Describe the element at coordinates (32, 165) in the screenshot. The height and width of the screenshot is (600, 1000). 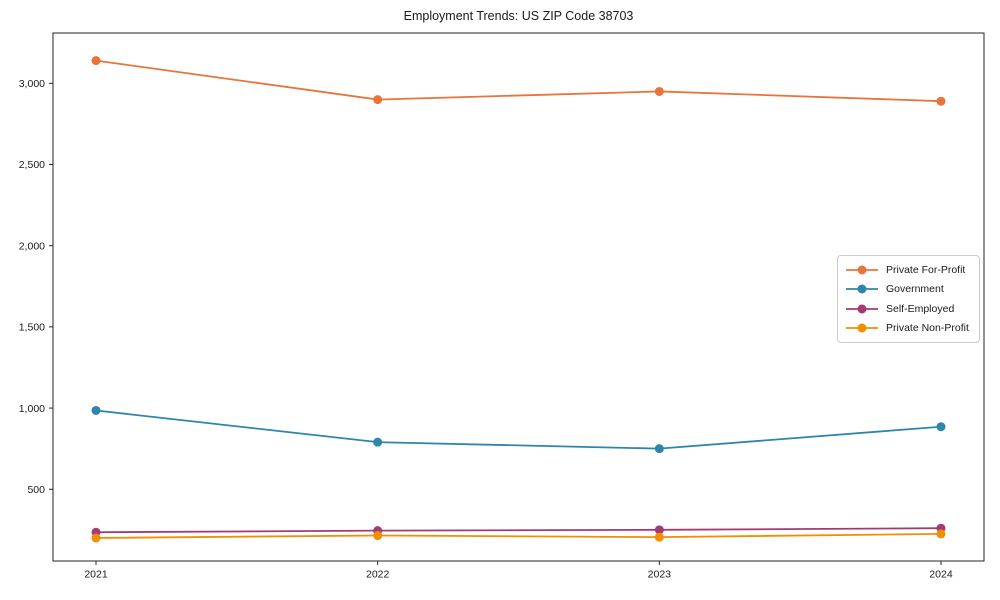
I see `y-tick-label: 2,500` at that location.